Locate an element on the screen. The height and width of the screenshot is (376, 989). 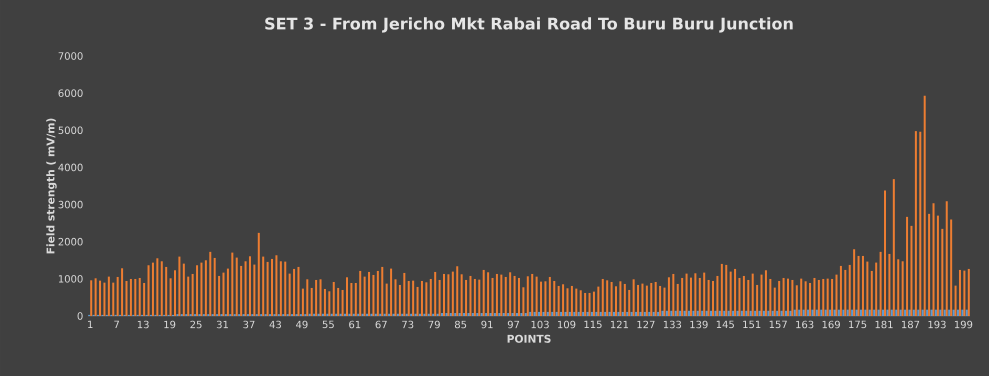
x-tick-label: 25 is located at coordinates (196, 324).